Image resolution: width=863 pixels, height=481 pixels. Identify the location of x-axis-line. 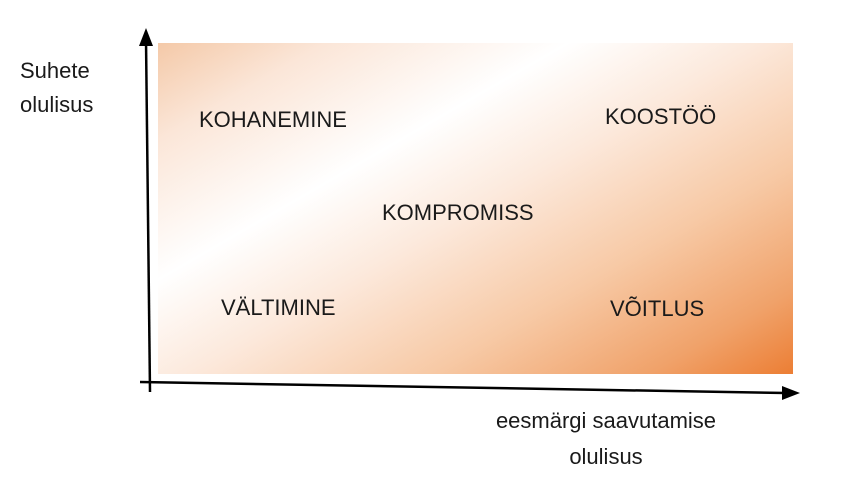
(463, 387).